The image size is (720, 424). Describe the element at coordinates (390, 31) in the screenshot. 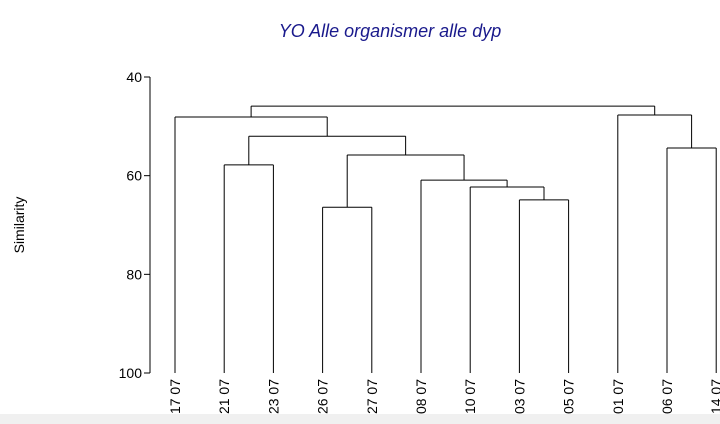

I see `chart-title: YO Alle organismer alle dyp` at that location.